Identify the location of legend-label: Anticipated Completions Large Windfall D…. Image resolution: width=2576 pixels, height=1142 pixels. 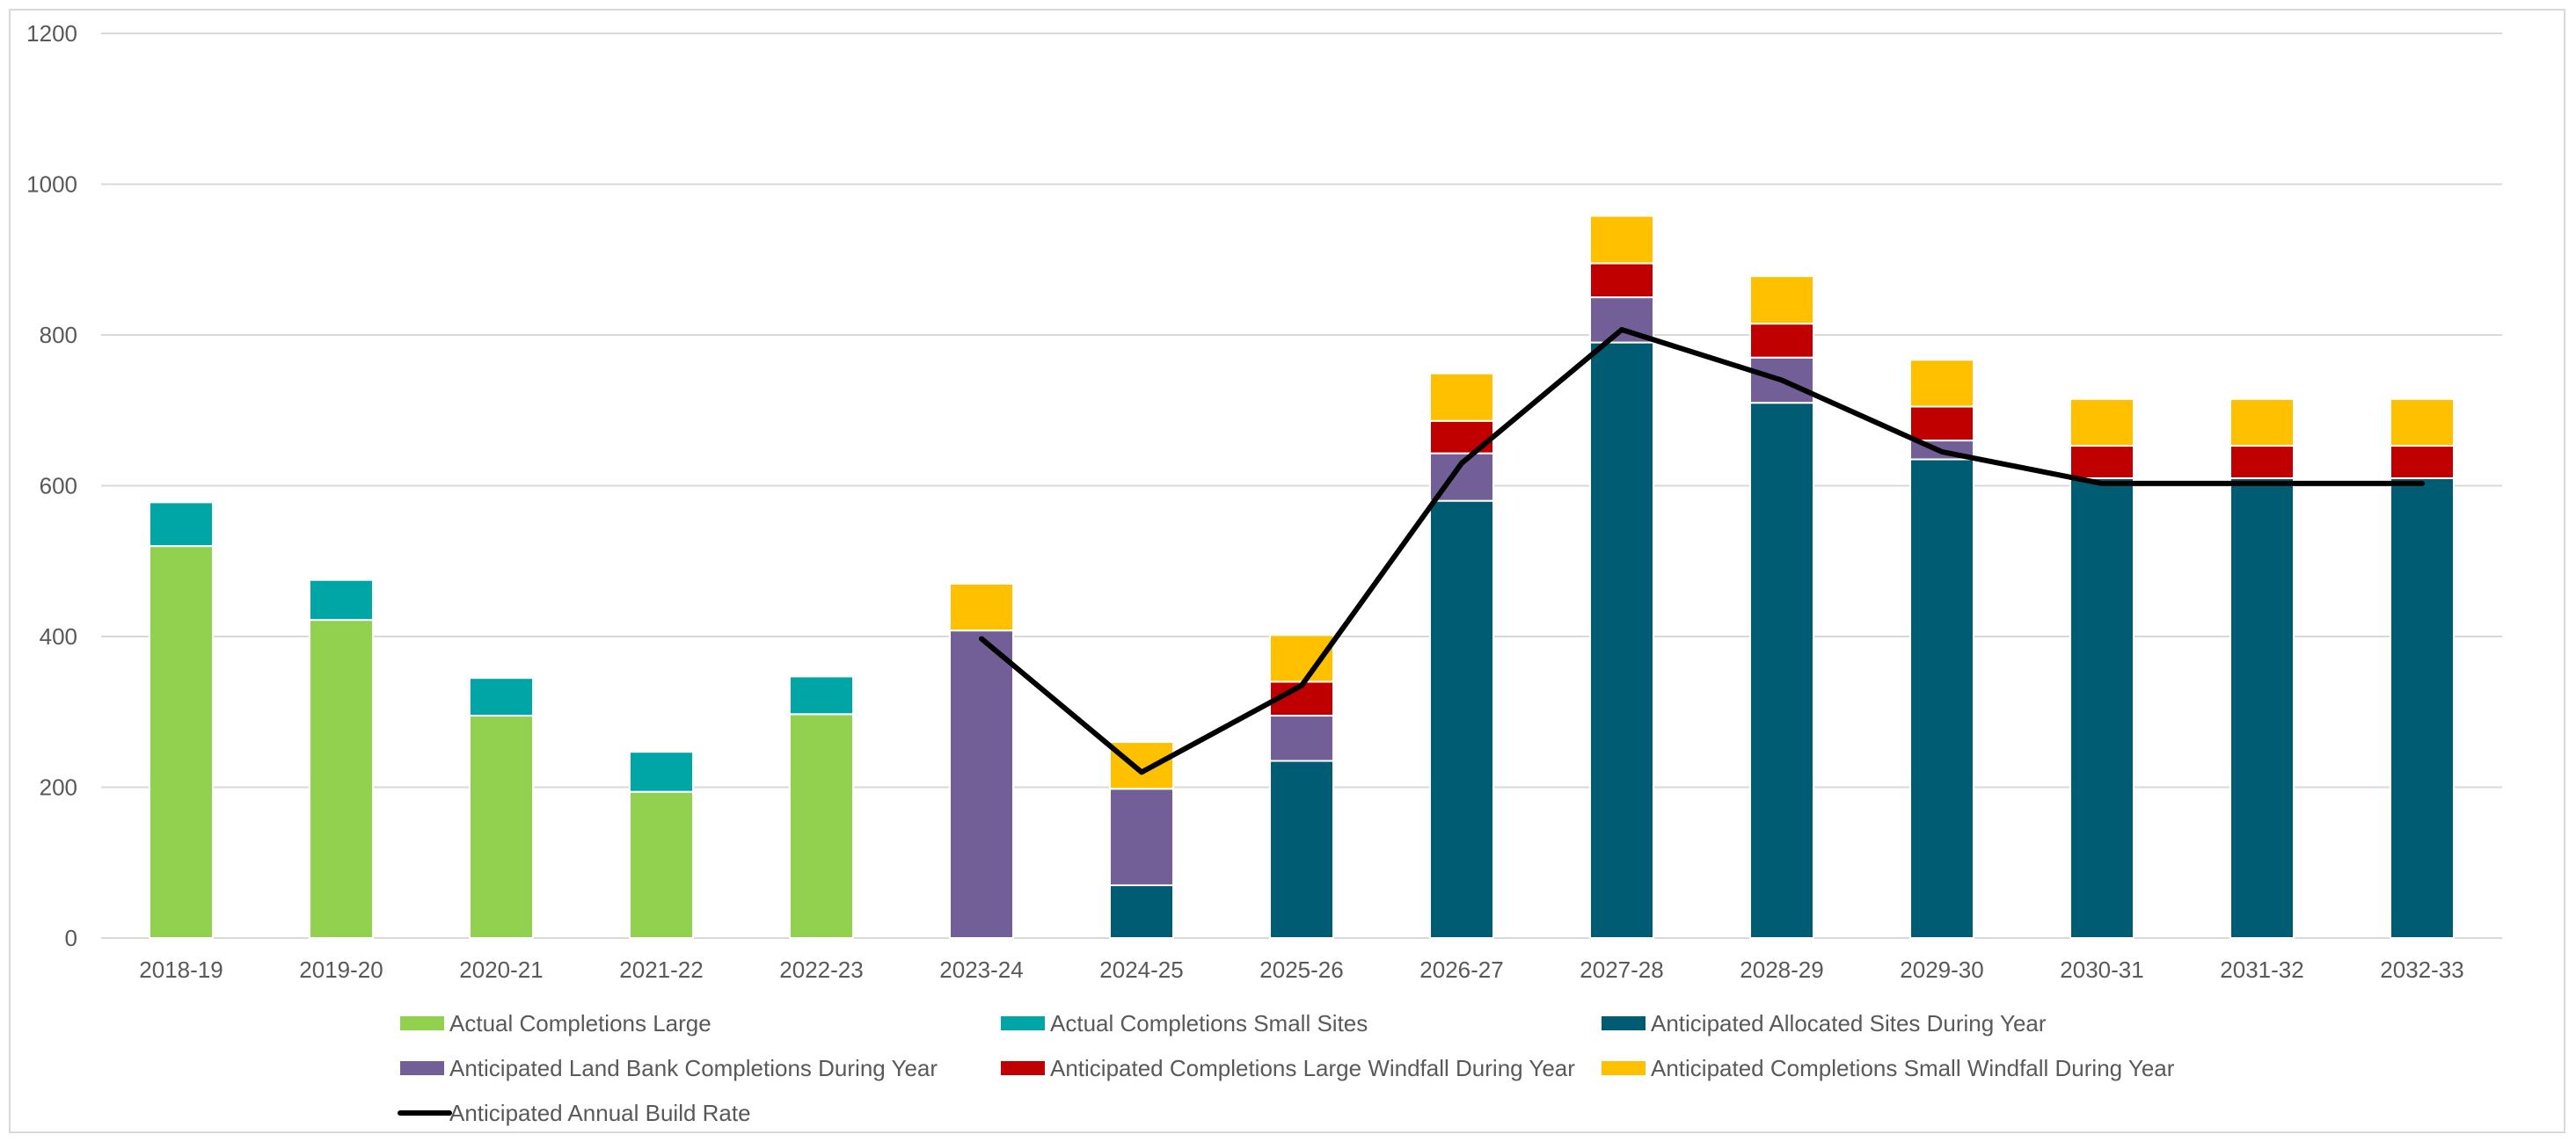
(1312, 1068).